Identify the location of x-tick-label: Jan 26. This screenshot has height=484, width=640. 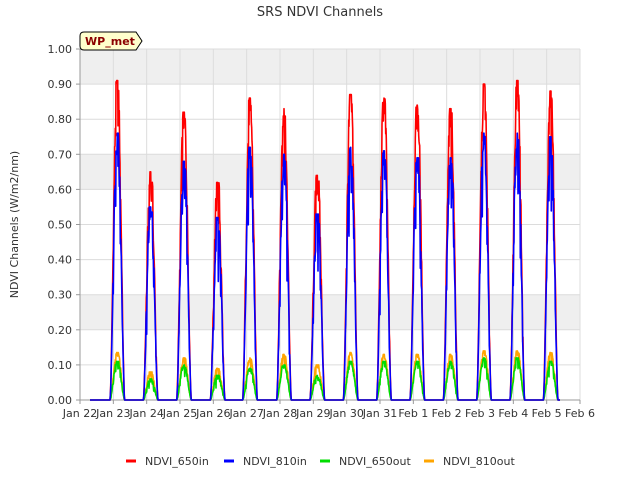
(212, 413).